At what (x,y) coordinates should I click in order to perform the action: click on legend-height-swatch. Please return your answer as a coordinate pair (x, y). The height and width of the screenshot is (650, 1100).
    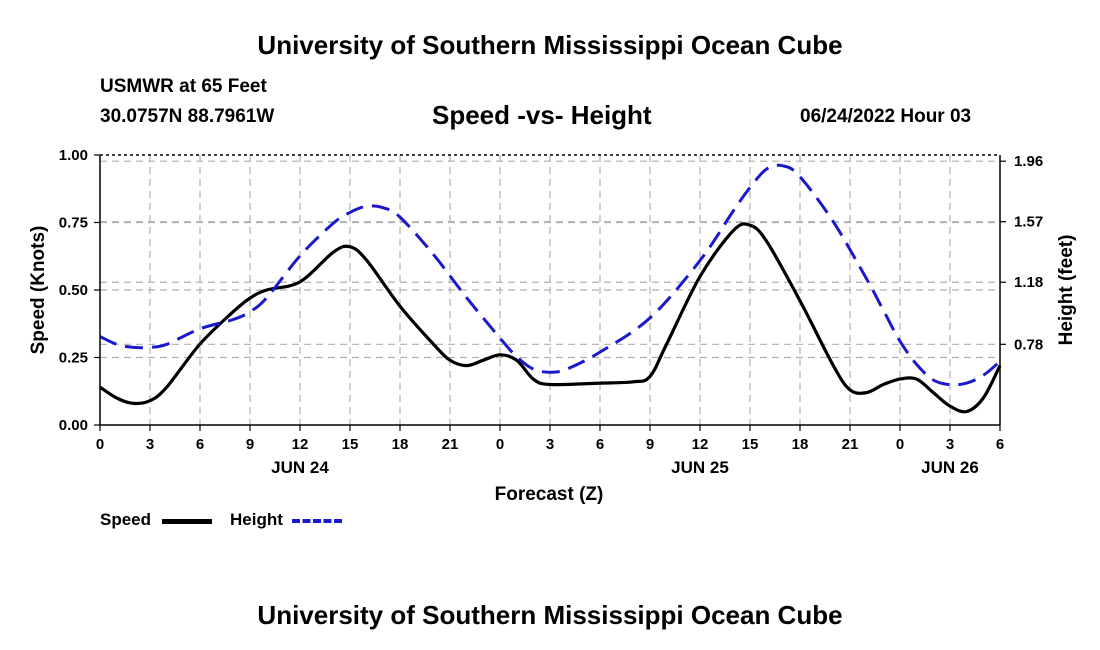
    Looking at the image, I should click on (317, 521).